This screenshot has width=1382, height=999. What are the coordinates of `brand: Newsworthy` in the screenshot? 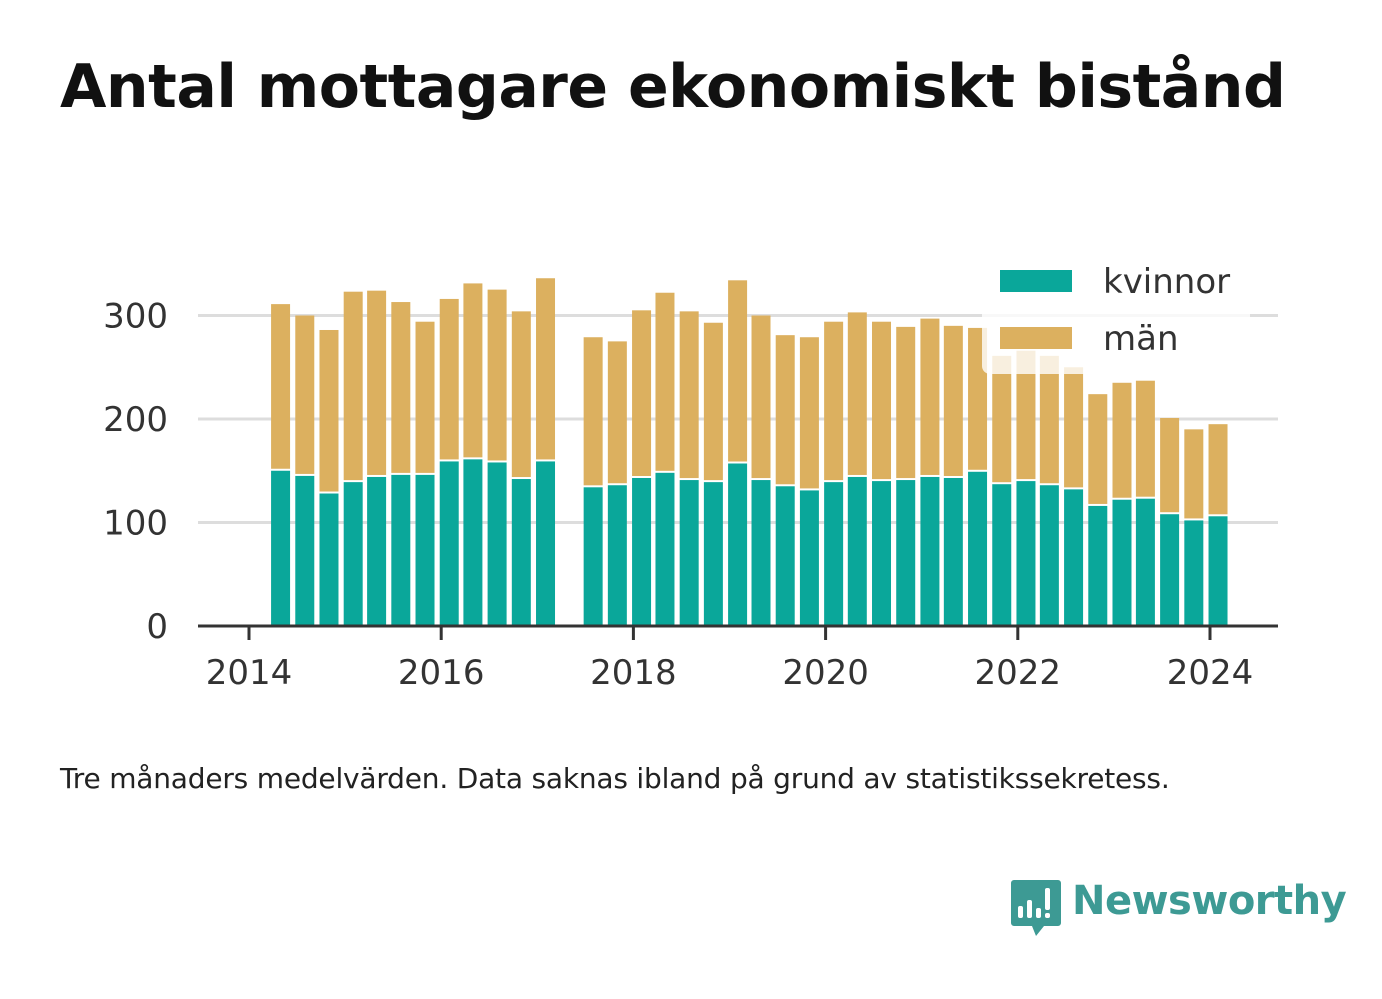 It's located at (1178, 910).